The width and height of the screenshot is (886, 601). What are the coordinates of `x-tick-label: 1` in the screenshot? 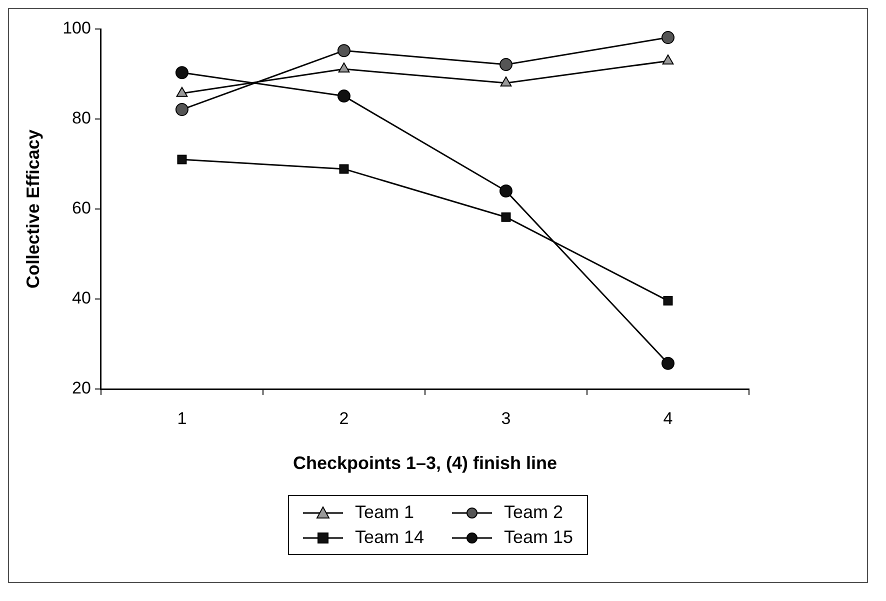 It's located at (182, 418).